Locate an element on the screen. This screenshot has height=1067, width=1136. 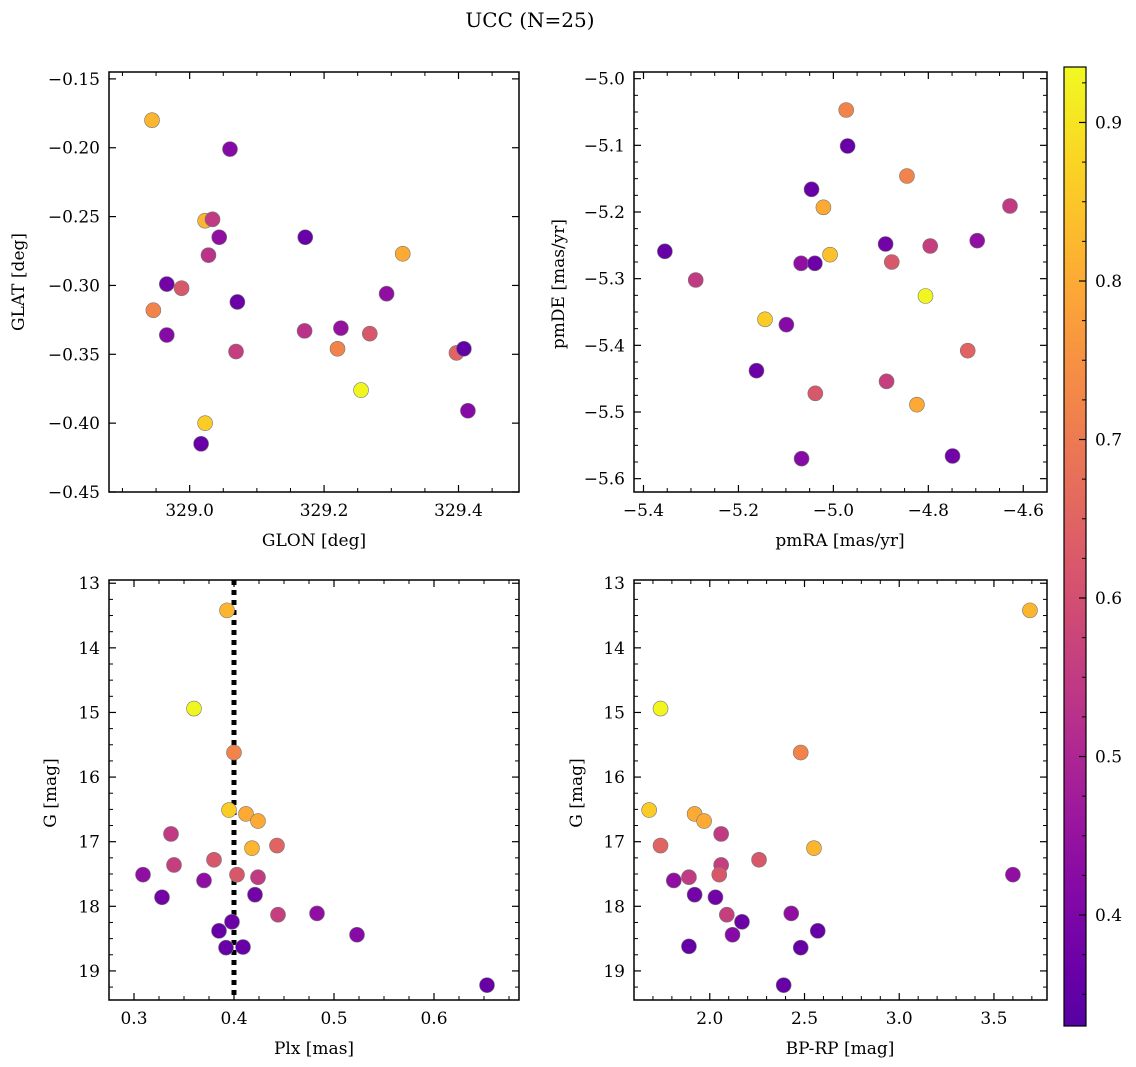
y-tick-label: −5.0 is located at coordinates (604, 80).